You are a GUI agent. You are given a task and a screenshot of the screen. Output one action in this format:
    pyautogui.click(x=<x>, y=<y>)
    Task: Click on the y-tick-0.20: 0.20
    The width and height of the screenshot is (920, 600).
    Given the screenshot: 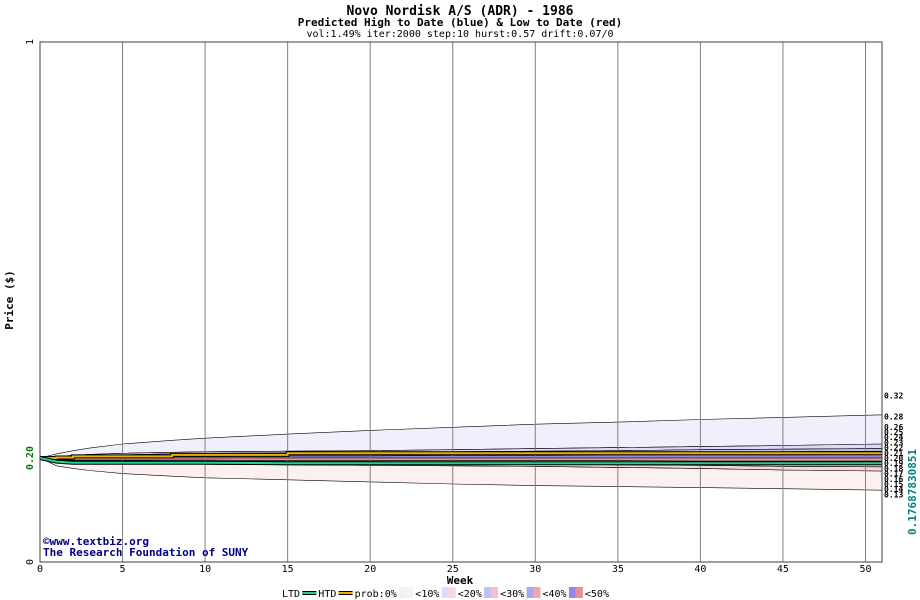 What is the action you would take?
    pyautogui.click(x=30, y=458)
    